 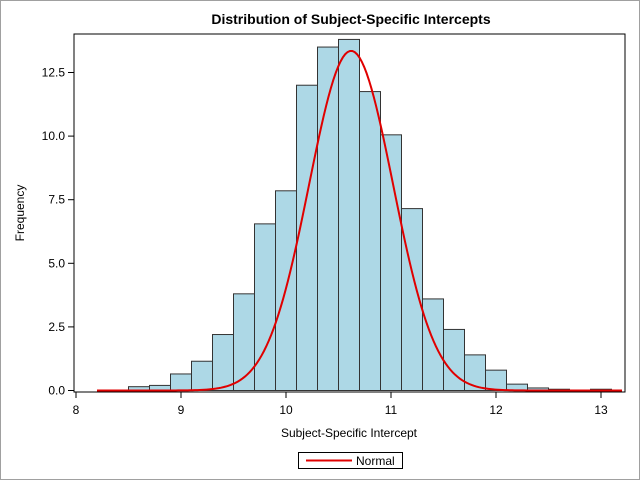 I want to click on x-axis: 8 9 10 11 12 13, so click(x=340, y=404).